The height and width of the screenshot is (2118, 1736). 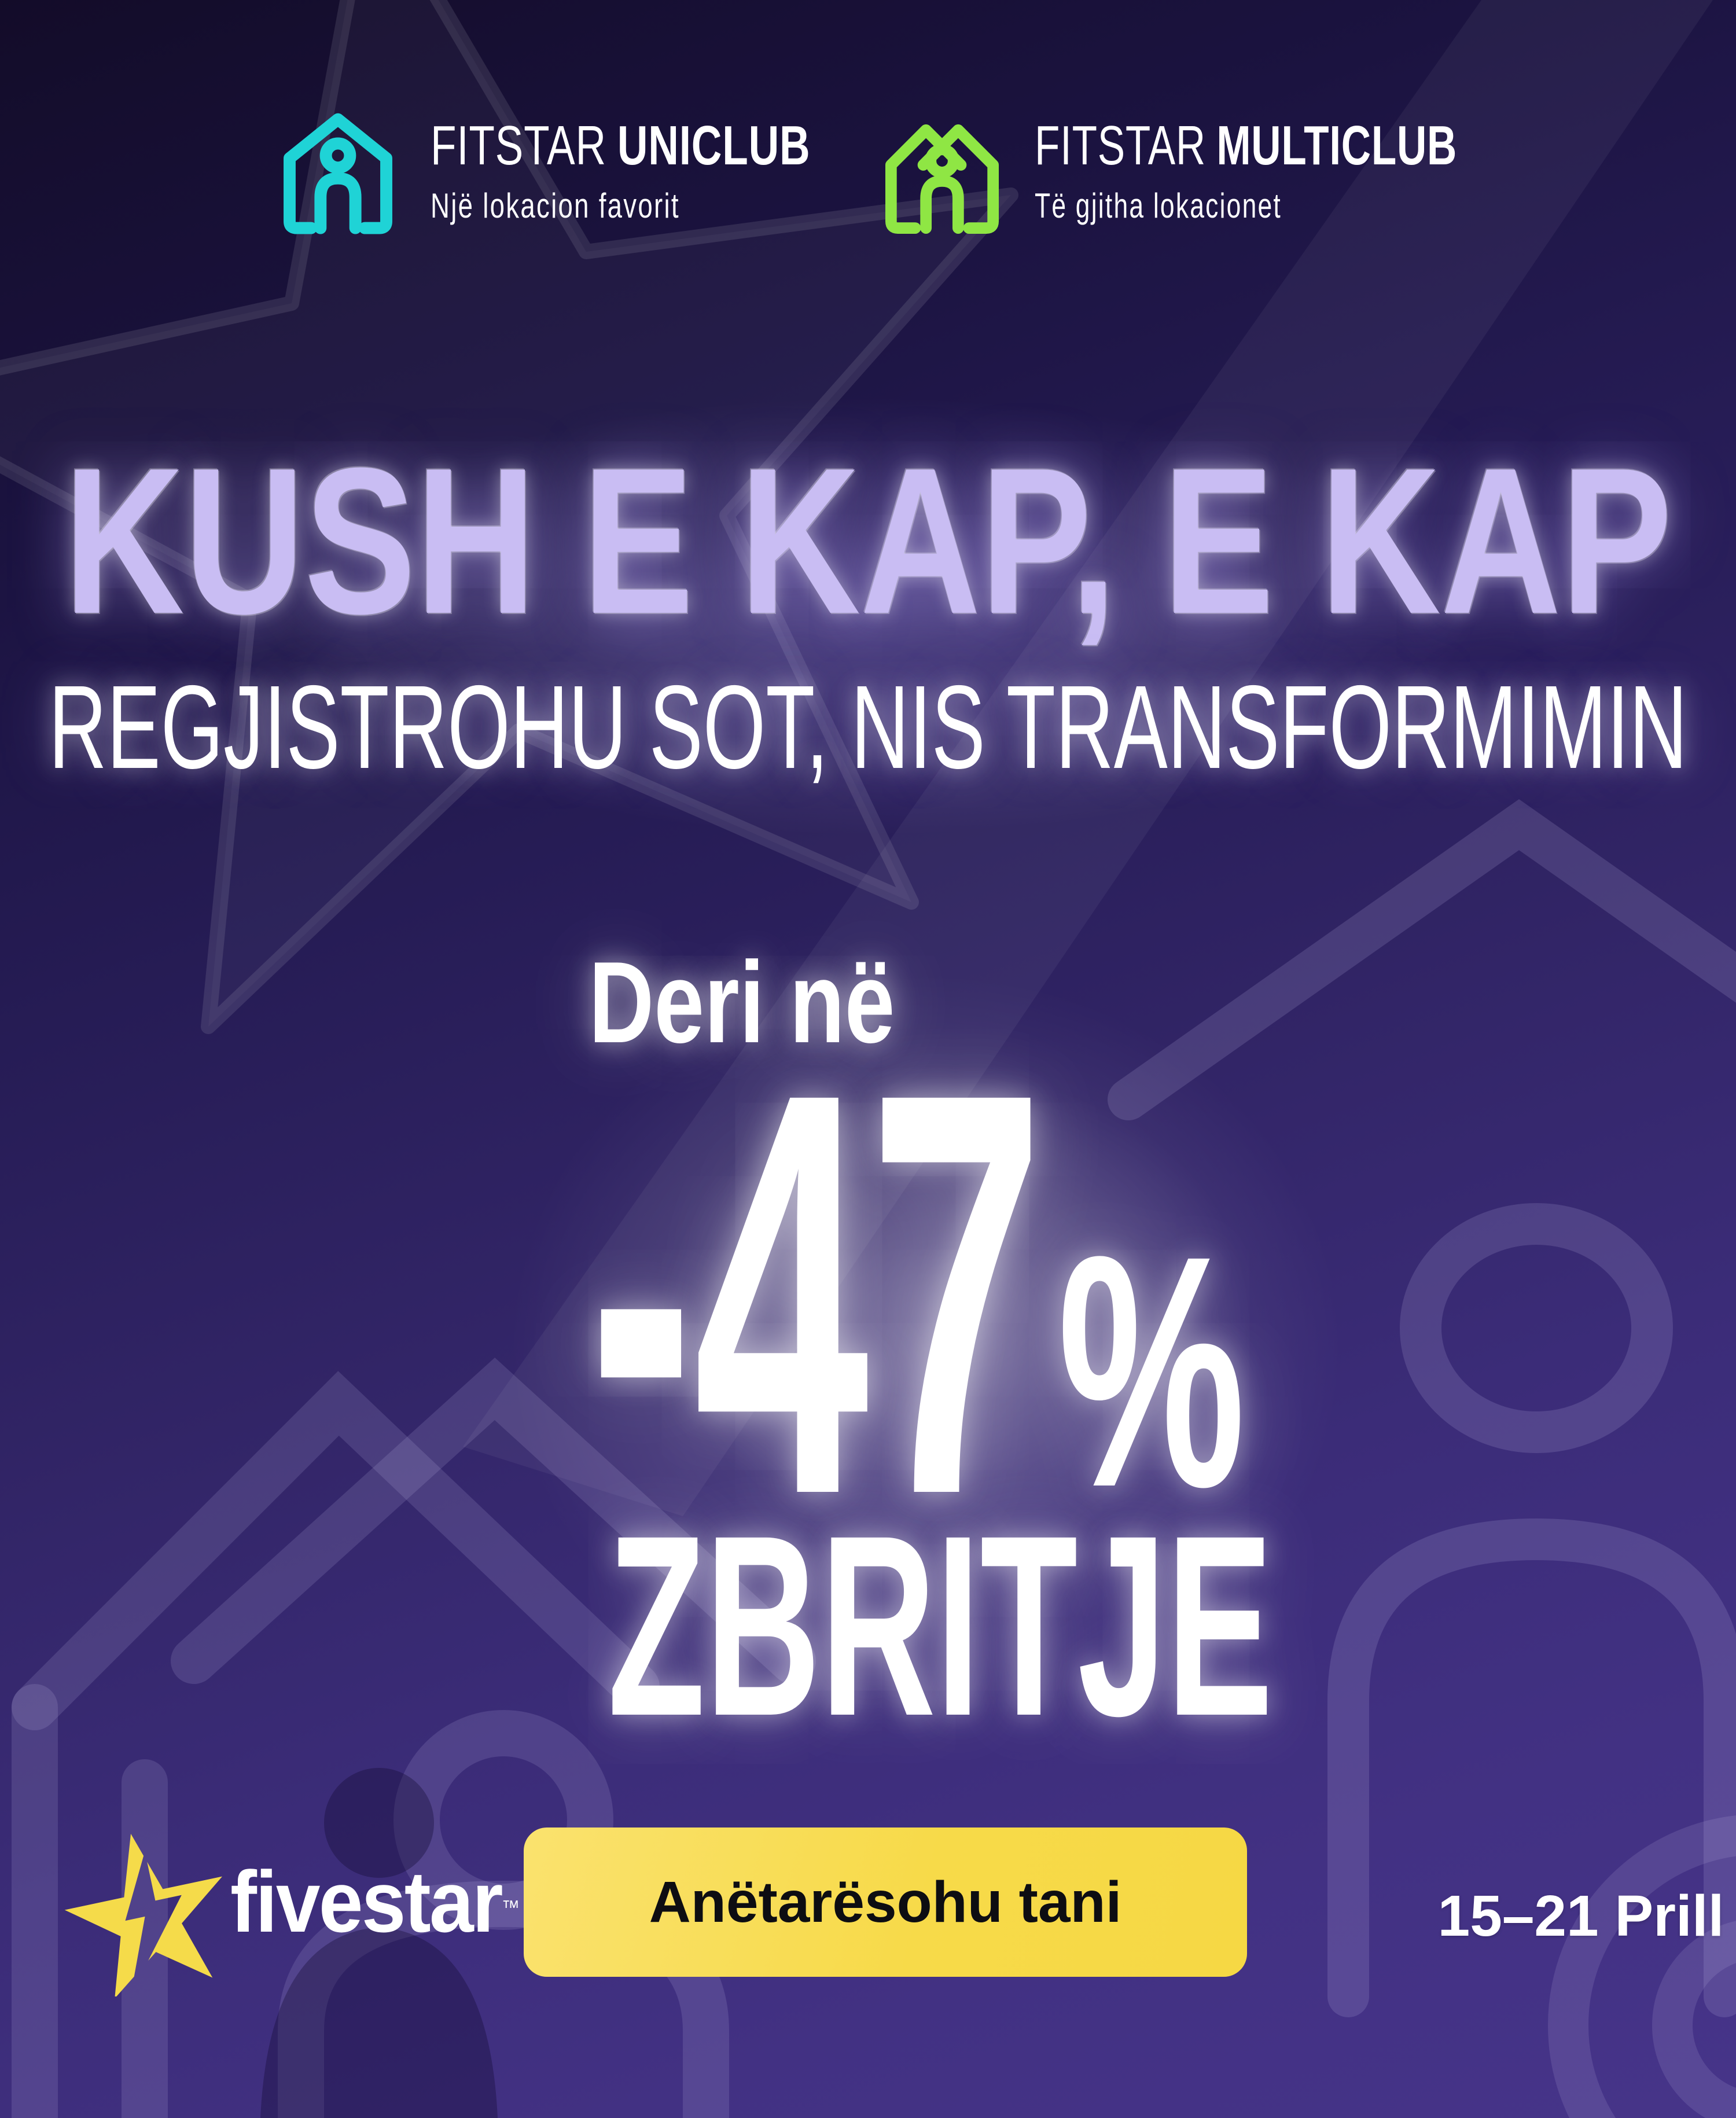 I want to click on uniclub-title: FITSTAR UNICLUB, so click(x=620, y=146).